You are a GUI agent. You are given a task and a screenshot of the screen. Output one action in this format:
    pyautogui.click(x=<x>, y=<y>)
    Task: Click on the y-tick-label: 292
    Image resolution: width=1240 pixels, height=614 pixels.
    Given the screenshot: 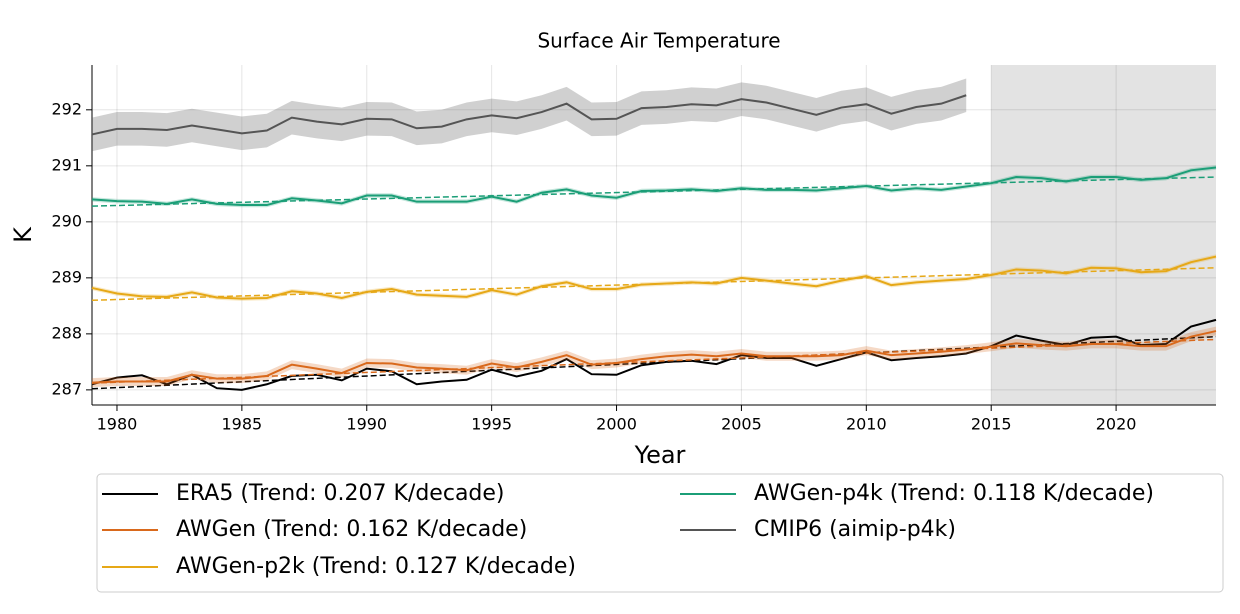 What is the action you would take?
    pyautogui.click(x=66, y=108)
    